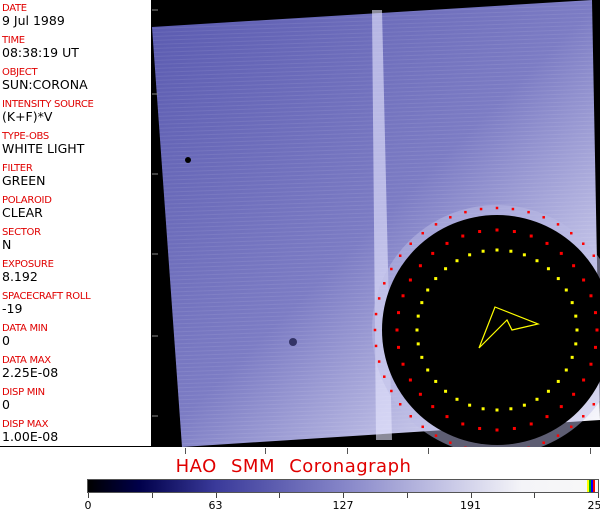  Describe the element at coordinates (509, 327) in the screenshot. I see `yellow-outline` at that location.